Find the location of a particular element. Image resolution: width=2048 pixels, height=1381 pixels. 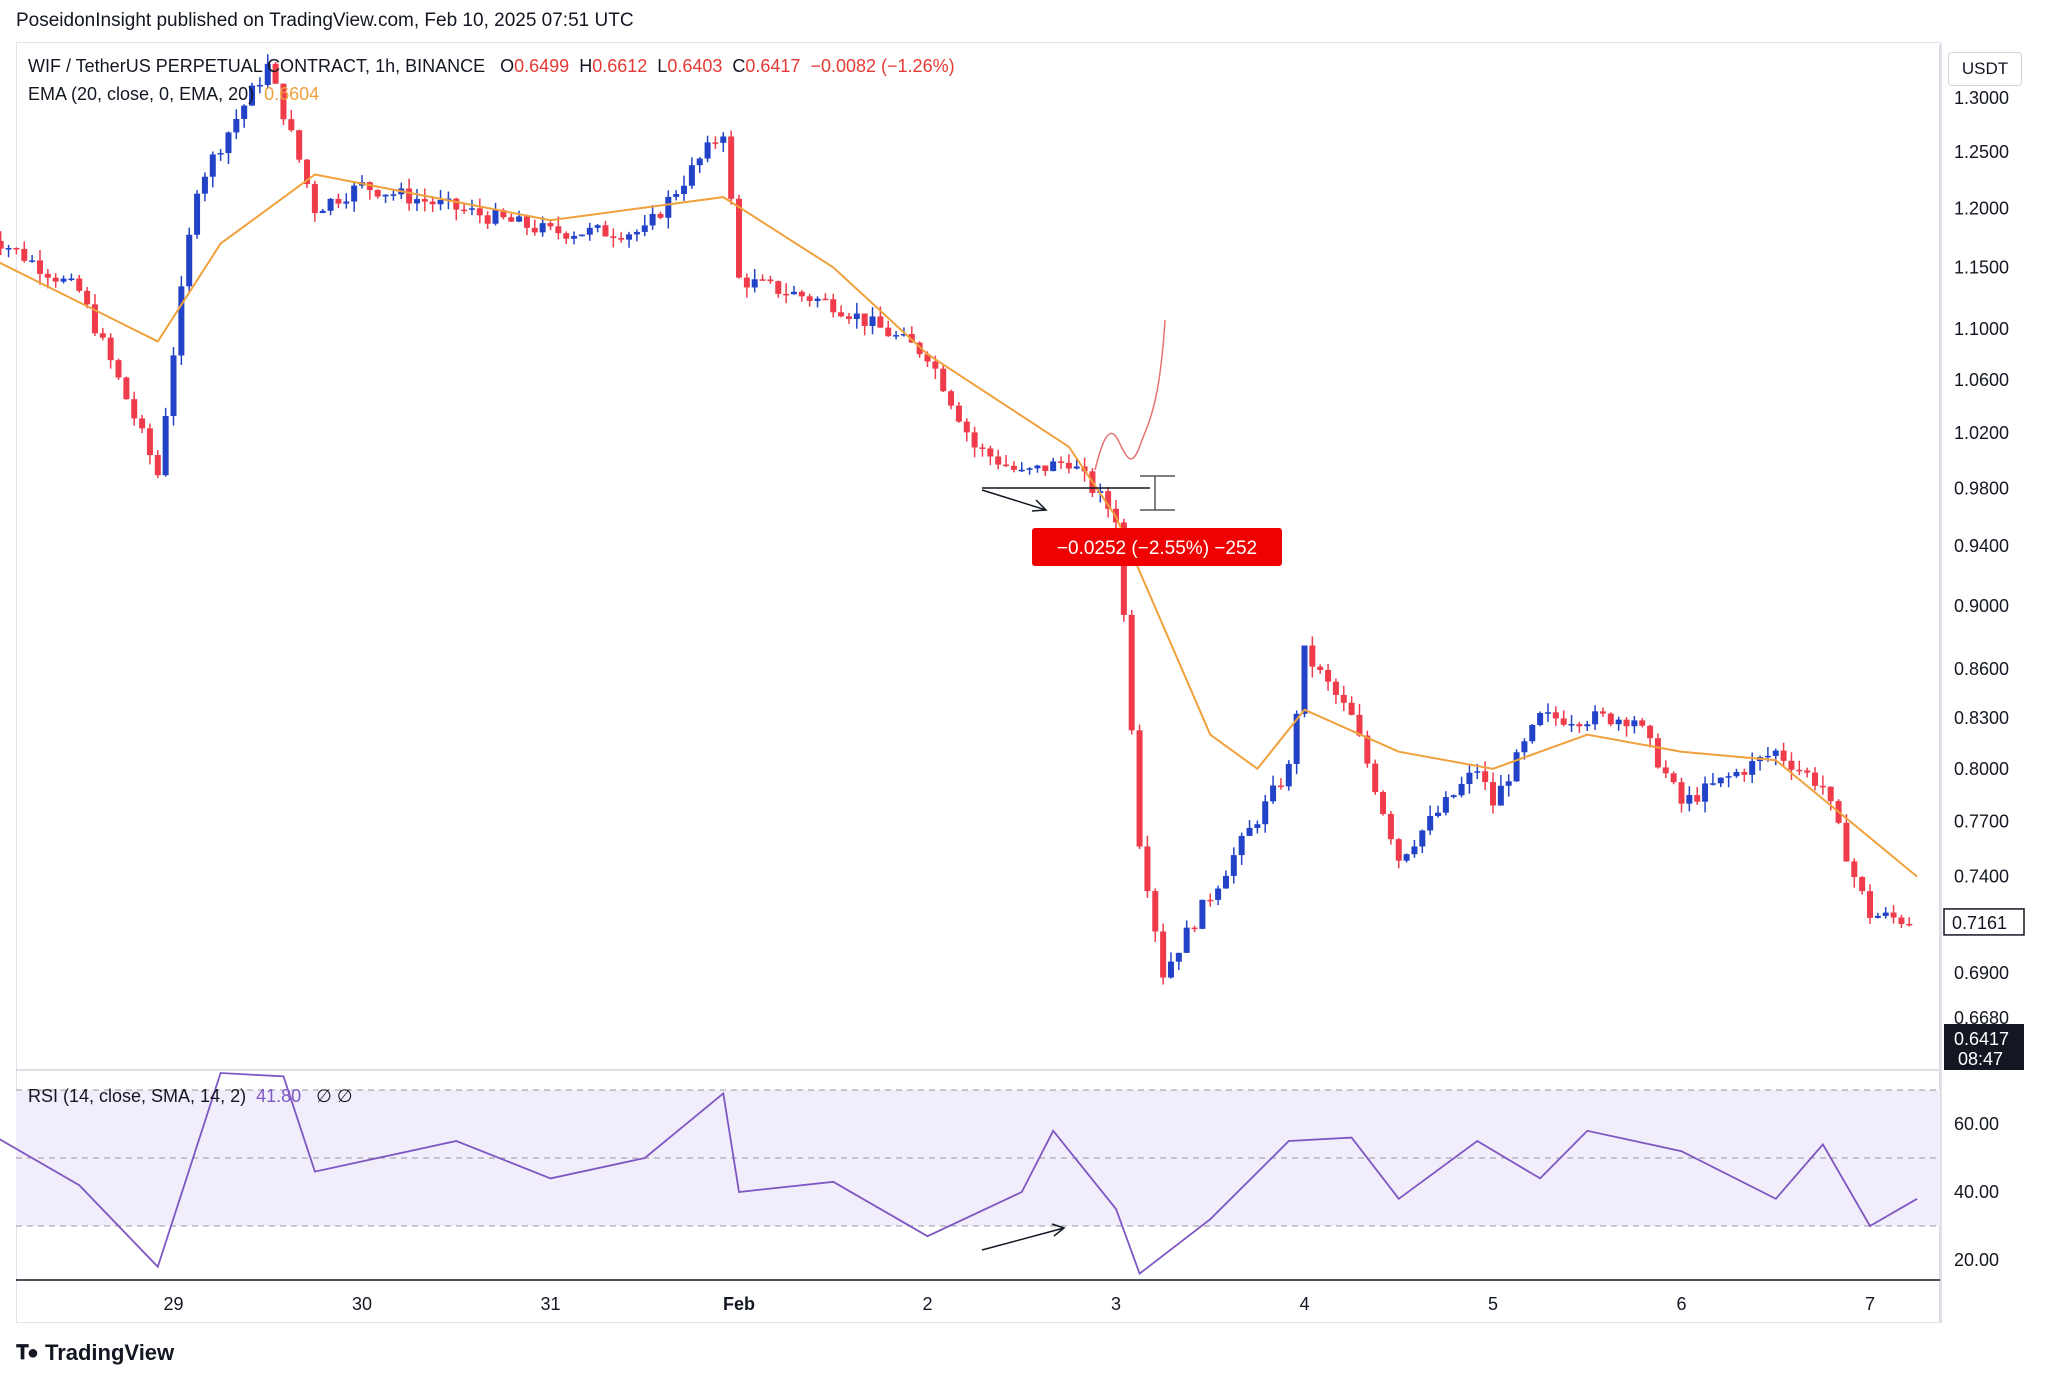

ema-value: 0.6604 is located at coordinates (292, 94).